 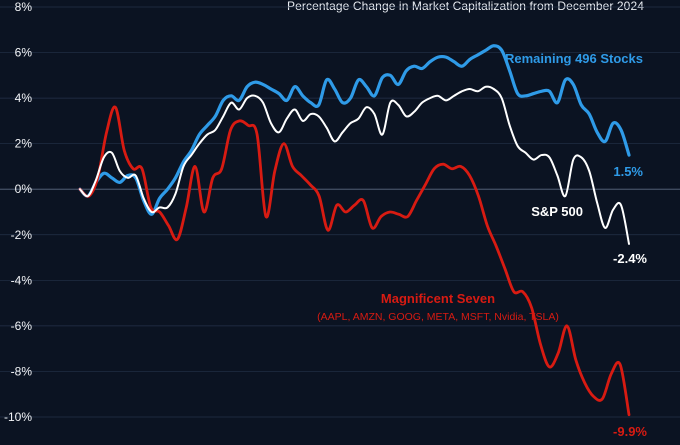 I want to click on y-tick-label: 6%, so click(x=24, y=53).